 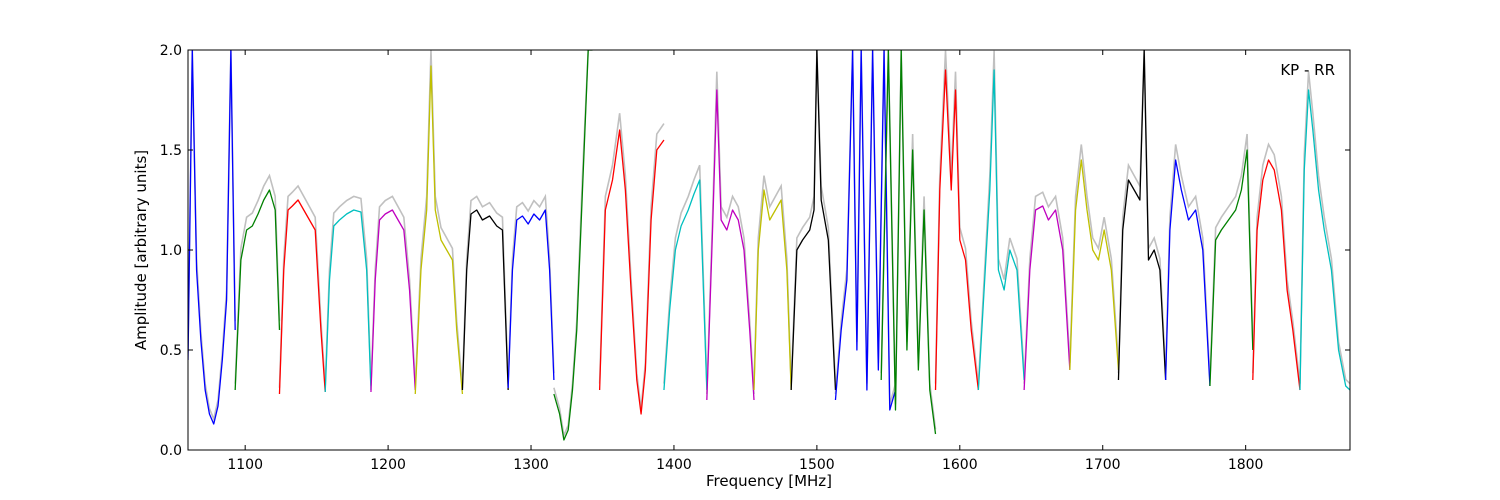 I want to click on x-tick-label: 1400, so click(x=674, y=465).